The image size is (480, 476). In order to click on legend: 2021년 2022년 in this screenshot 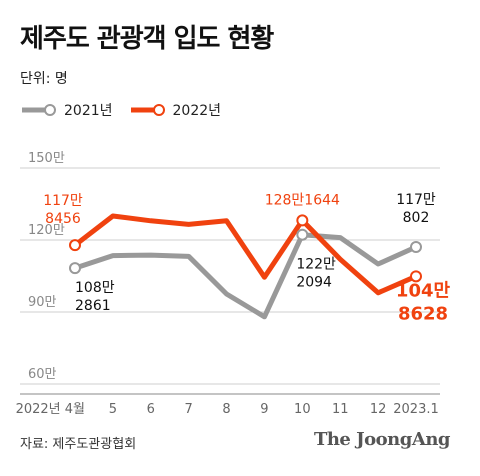, I will do `click(128, 110)`.